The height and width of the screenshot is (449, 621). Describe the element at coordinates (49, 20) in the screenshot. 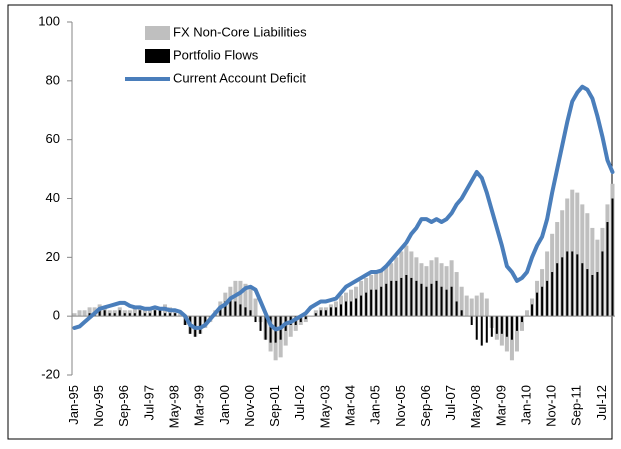

I see `y-tick-label: 100` at that location.